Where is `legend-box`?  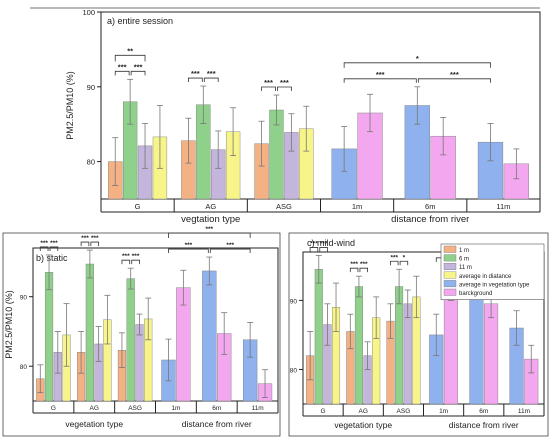
legend-box is located at coordinates (492, 271).